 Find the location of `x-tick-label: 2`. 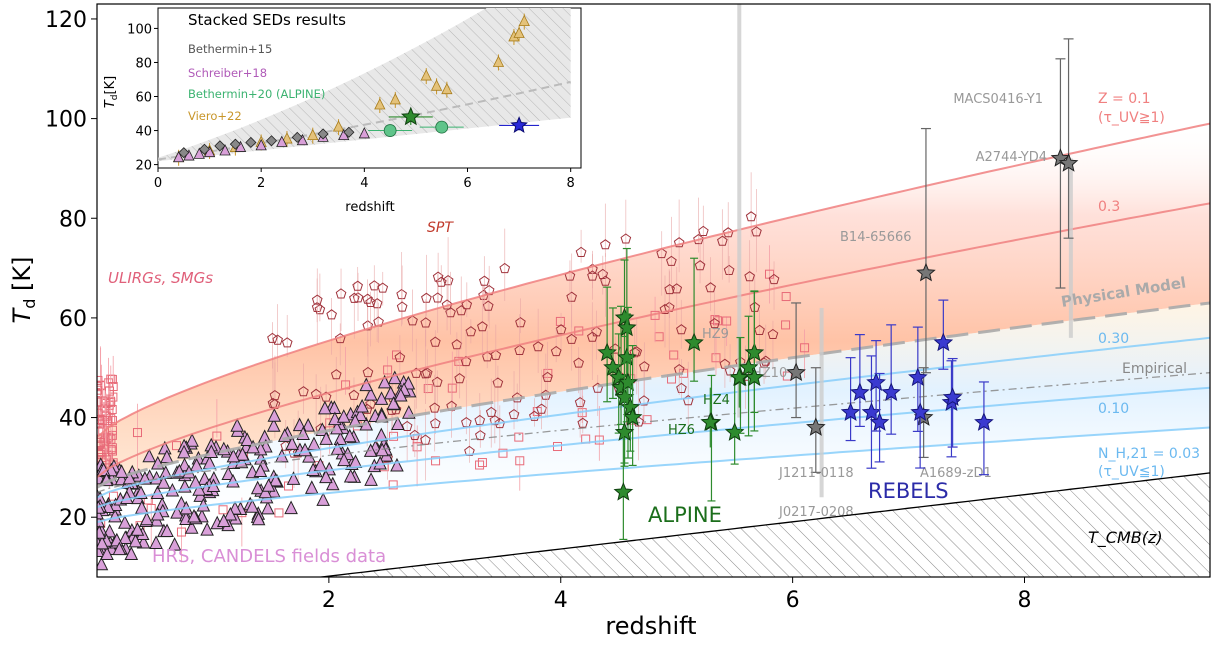

x-tick-label: 2 is located at coordinates (329, 600).